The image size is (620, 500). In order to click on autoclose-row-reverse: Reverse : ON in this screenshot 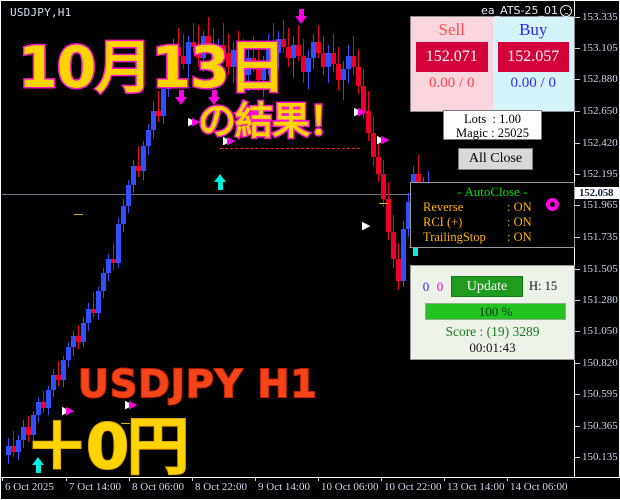, I will do `click(492, 207)`.